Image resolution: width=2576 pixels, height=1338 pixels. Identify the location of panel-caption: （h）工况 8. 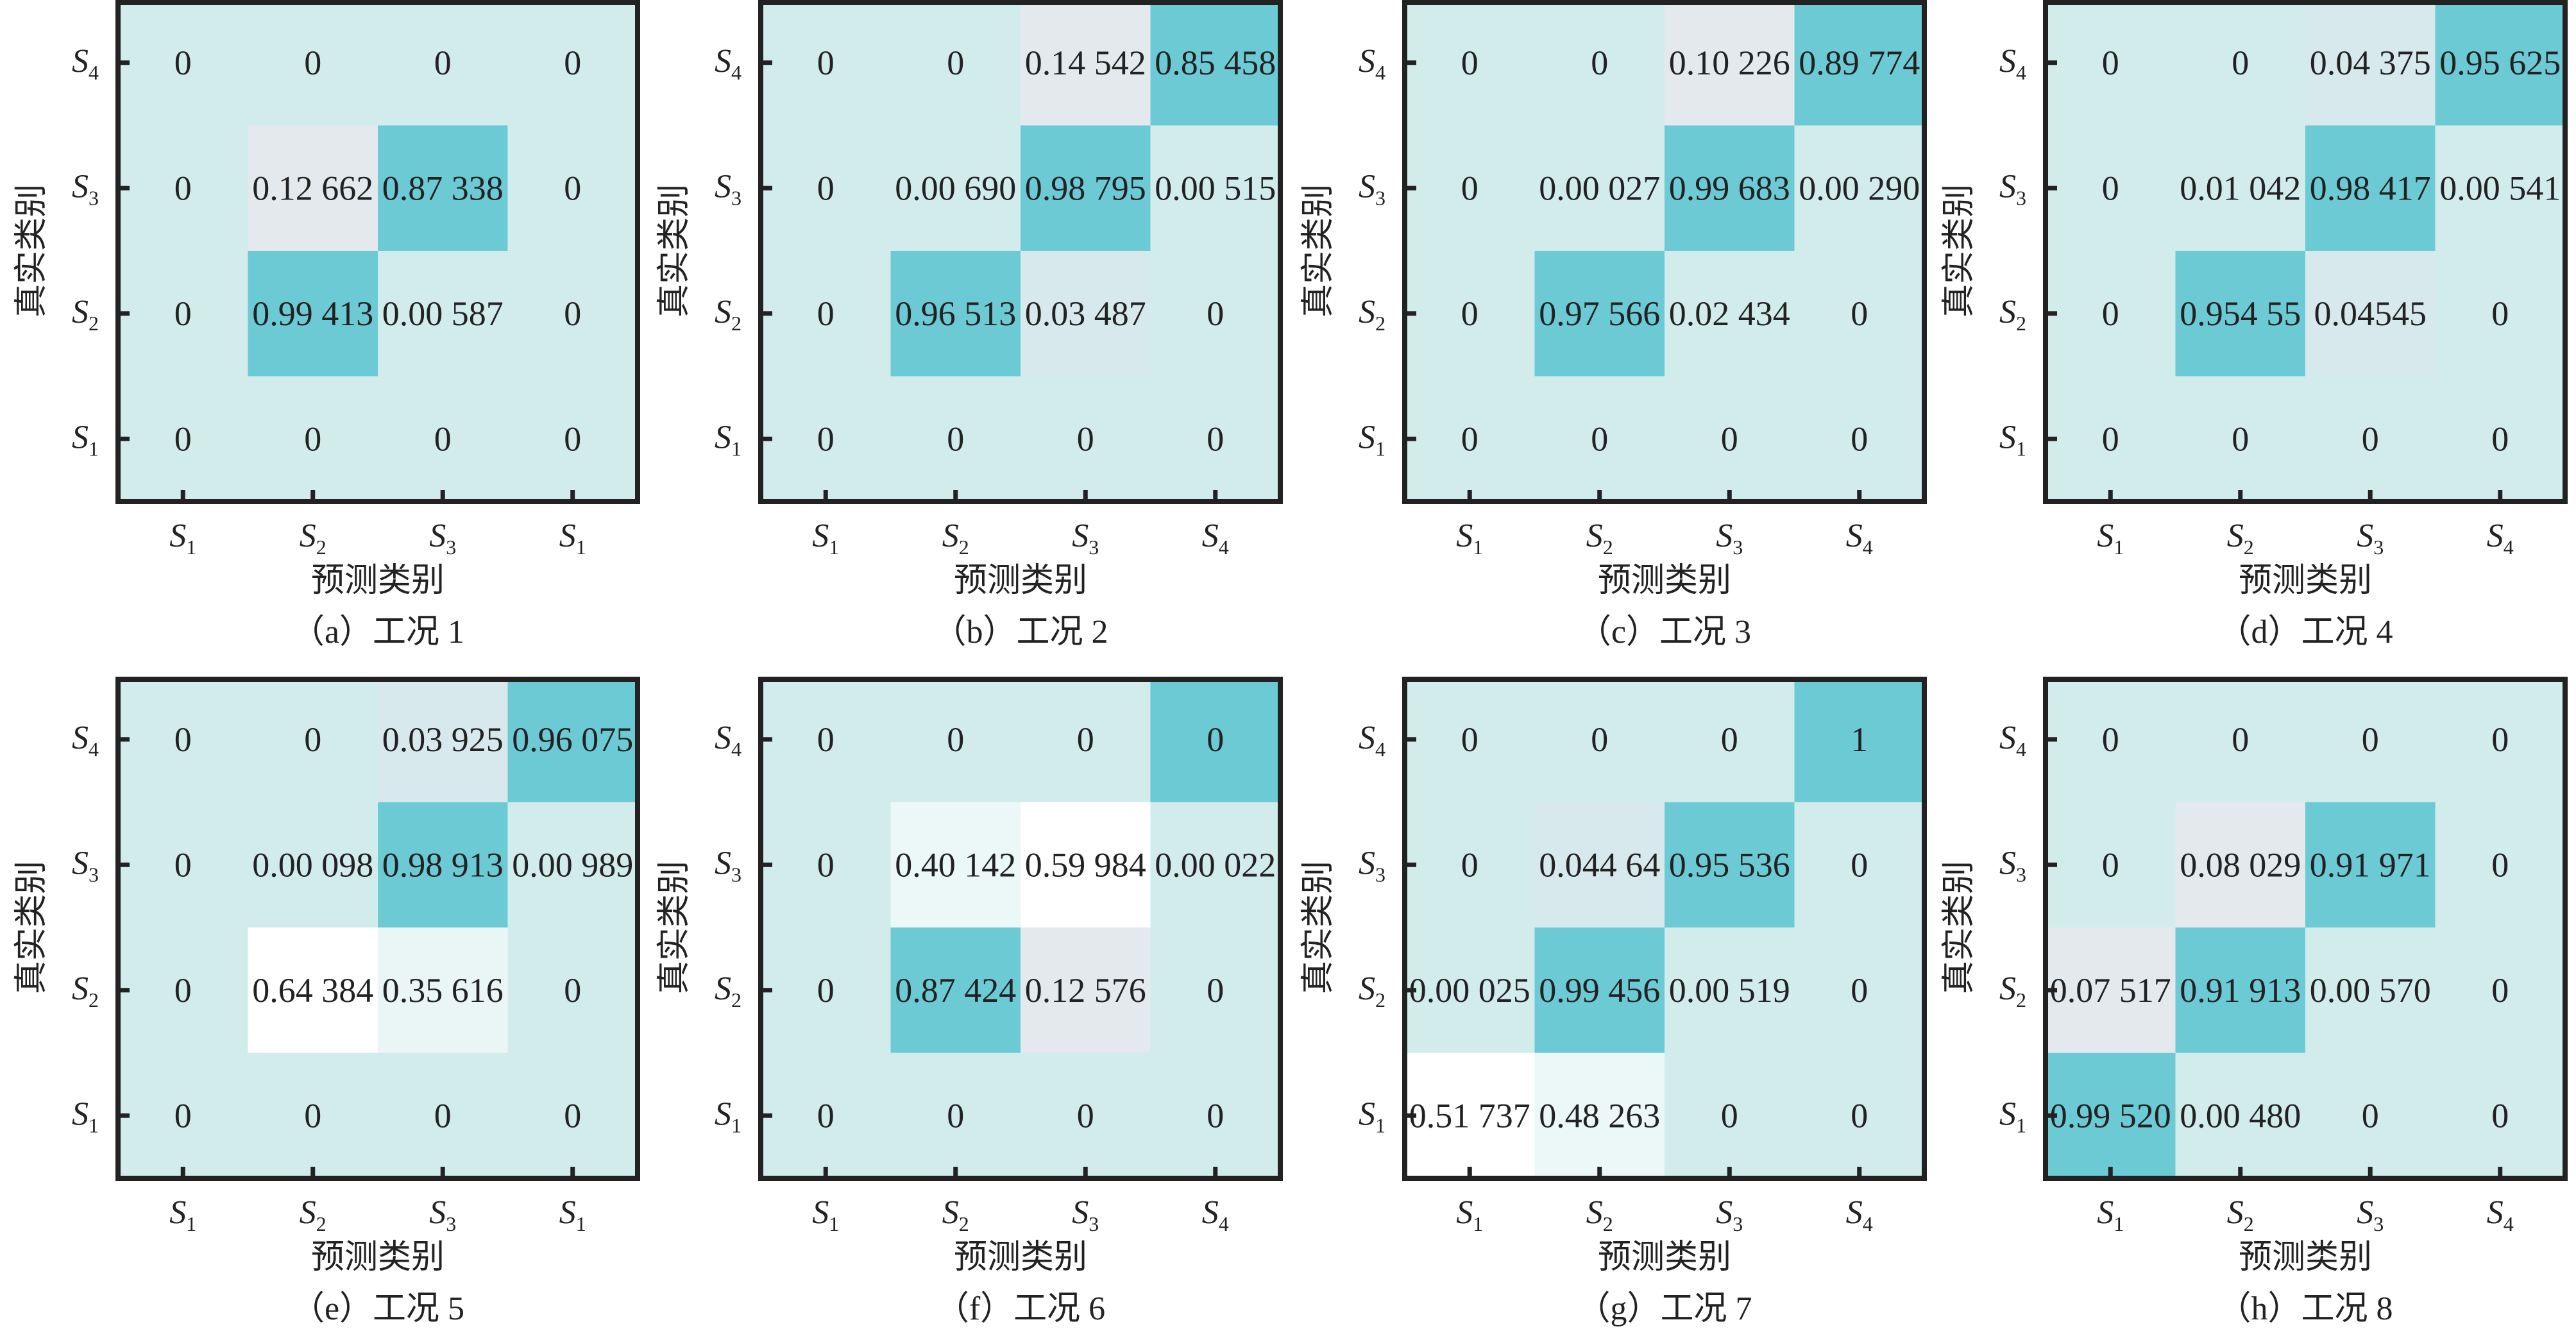
(2305, 1309).